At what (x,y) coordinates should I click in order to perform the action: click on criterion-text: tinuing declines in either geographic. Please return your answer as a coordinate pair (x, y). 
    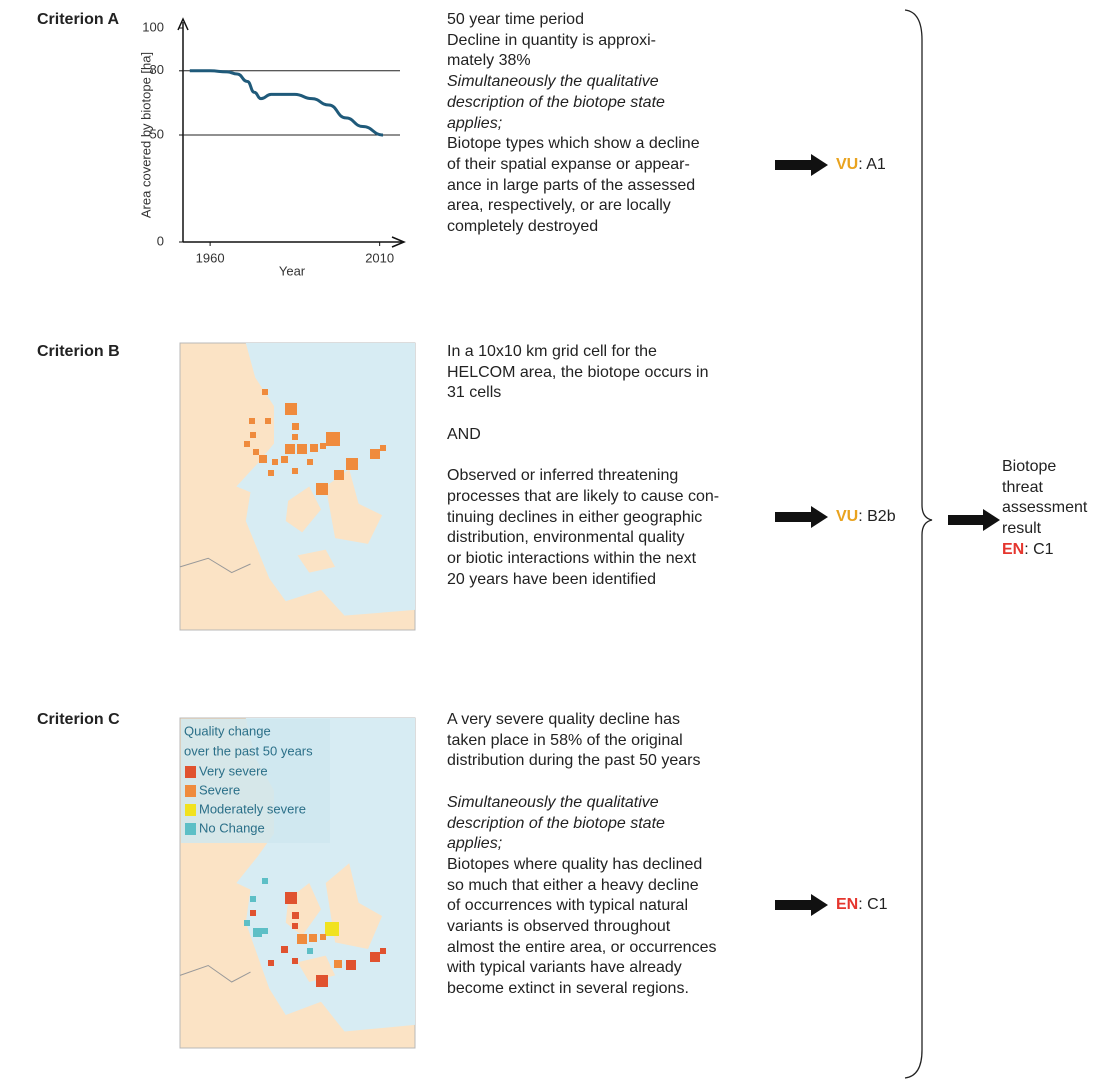
    Looking at the image, I should click on (575, 517).